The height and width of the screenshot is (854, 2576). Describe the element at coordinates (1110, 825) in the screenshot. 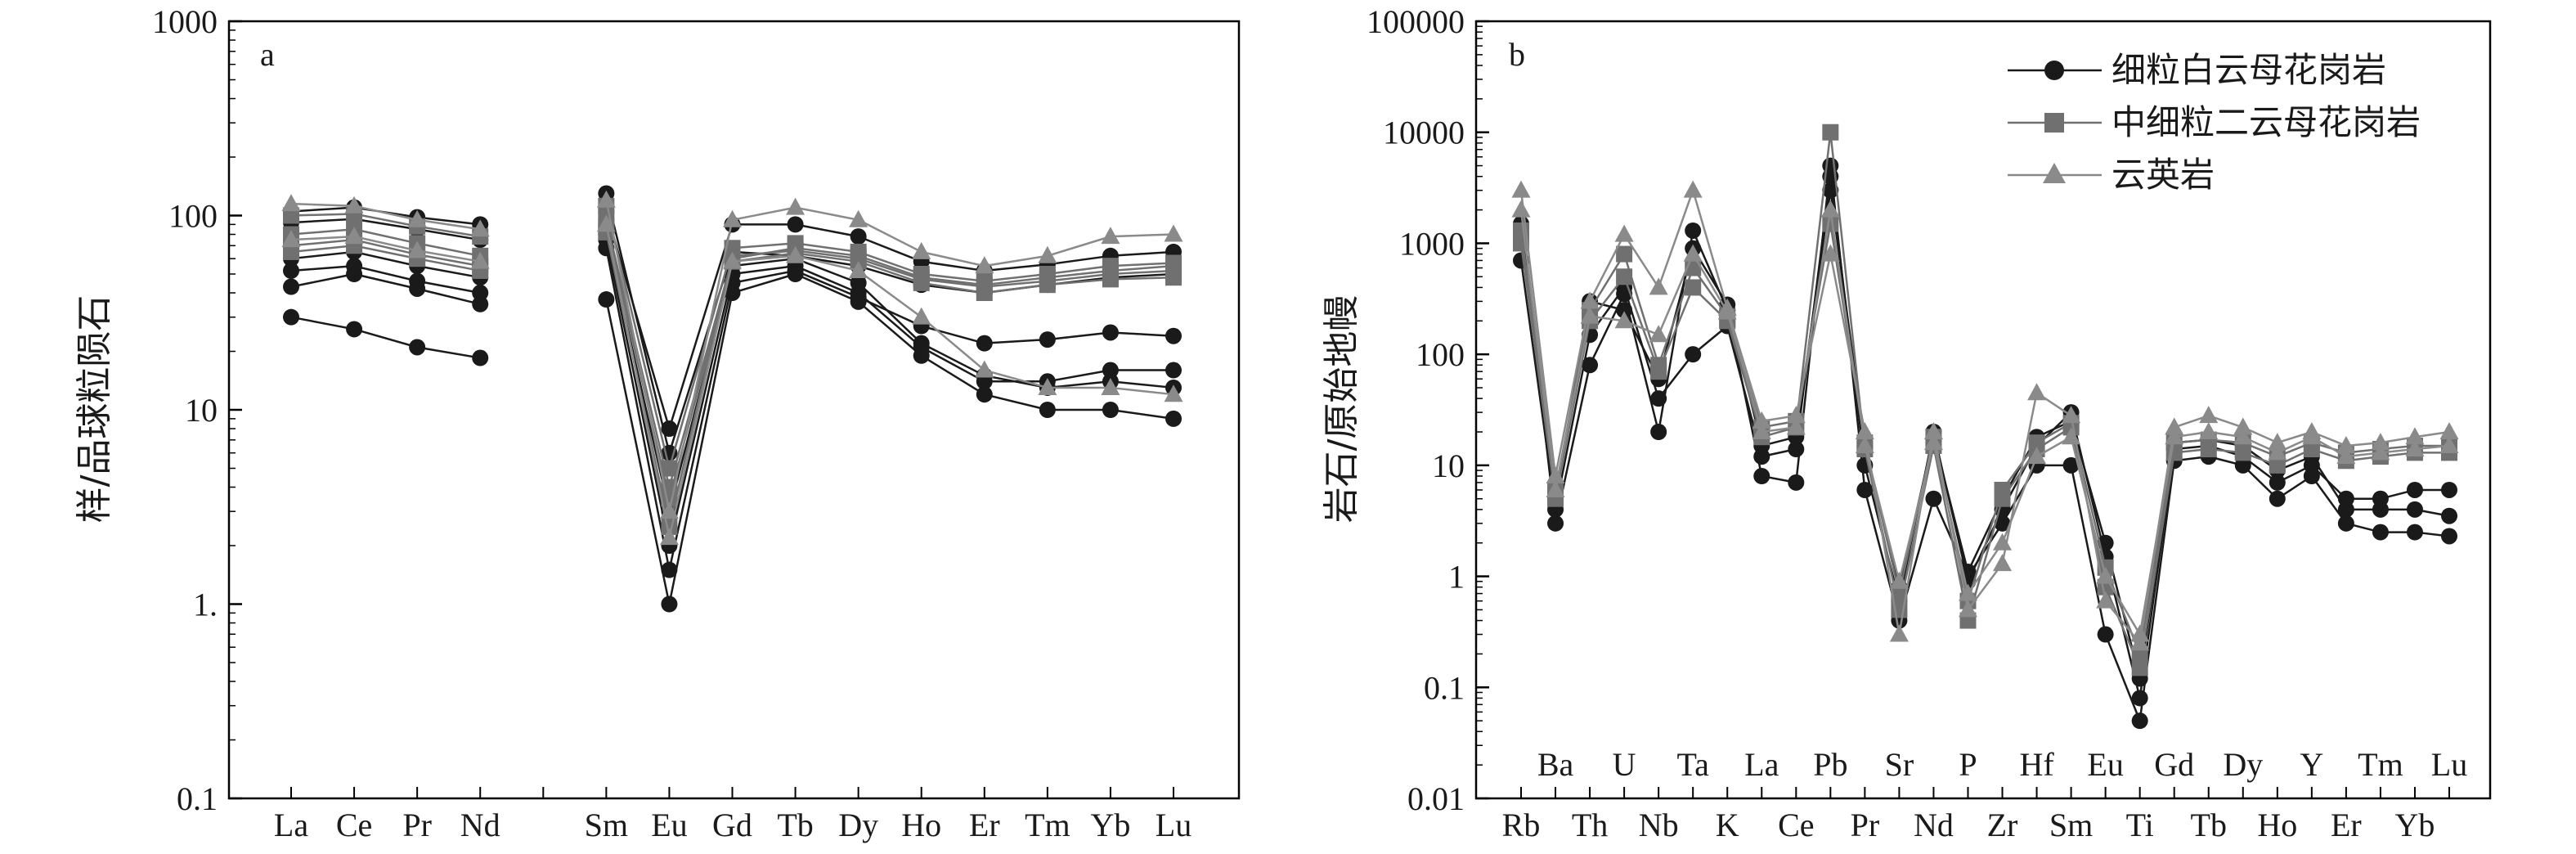

I see `x-tick-label: Yb` at that location.